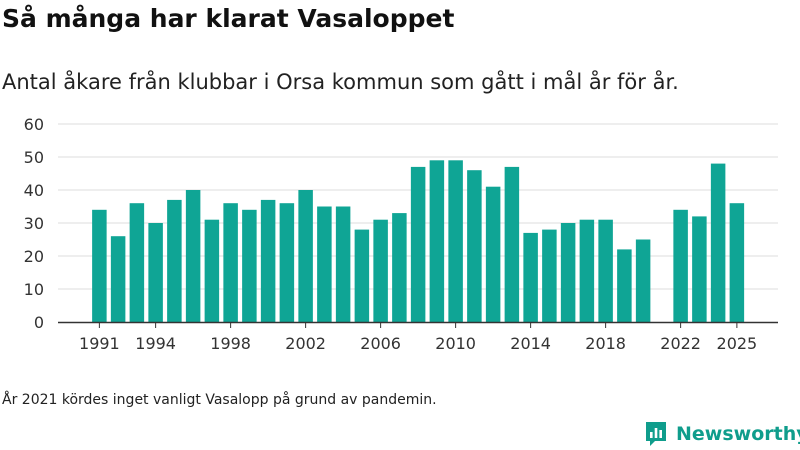 The width and height of the screenshot is (800, 450). Describe the element at coordinates (174, 260) in the screenshot. I see `bar-1995` at that location.